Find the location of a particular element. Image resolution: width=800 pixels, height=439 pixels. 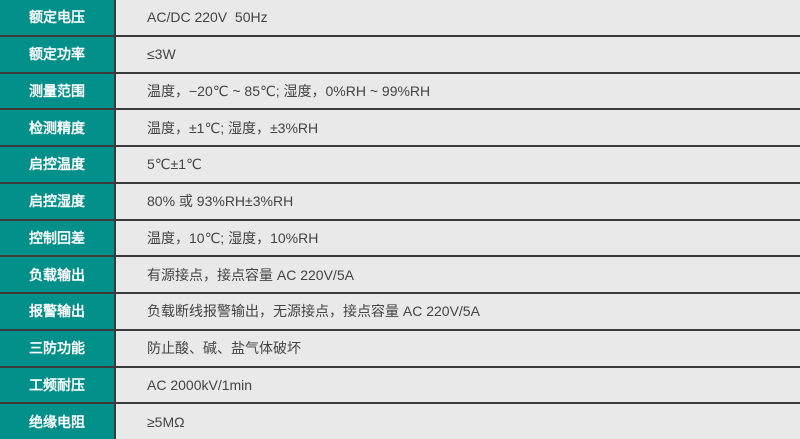

spec-label: 工频耐压 is located at coordinates (58, 385).